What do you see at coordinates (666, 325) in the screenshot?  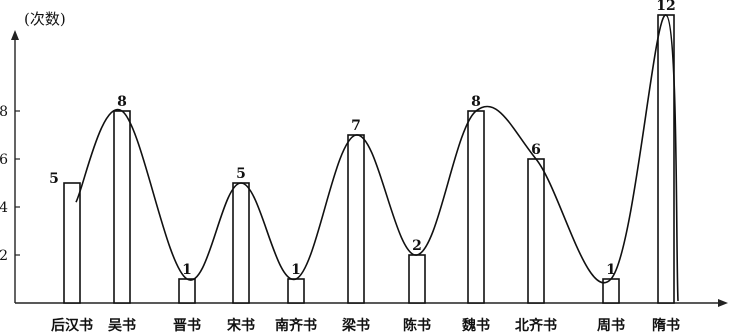 I see `category-label: 隋书` at bounding box center [666, 325].